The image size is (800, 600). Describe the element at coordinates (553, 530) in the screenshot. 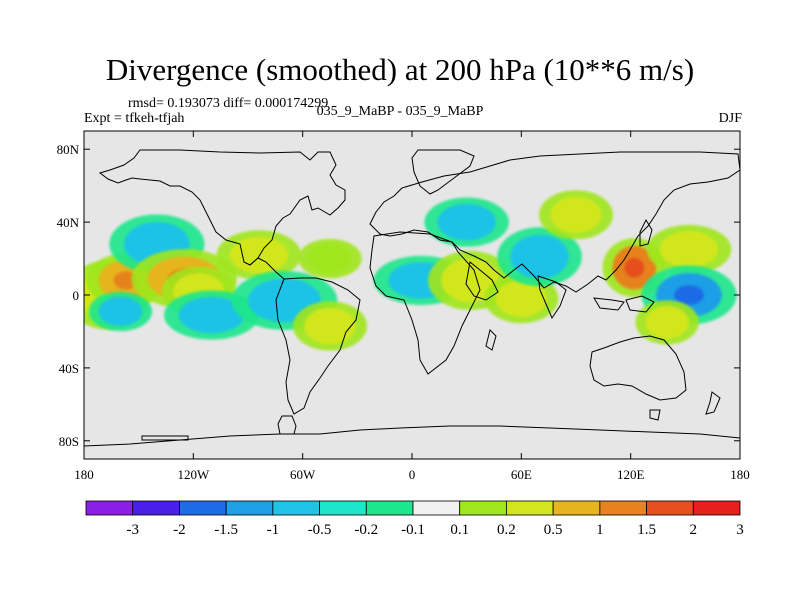

I see `colorbar-label: 0.5` at that location.